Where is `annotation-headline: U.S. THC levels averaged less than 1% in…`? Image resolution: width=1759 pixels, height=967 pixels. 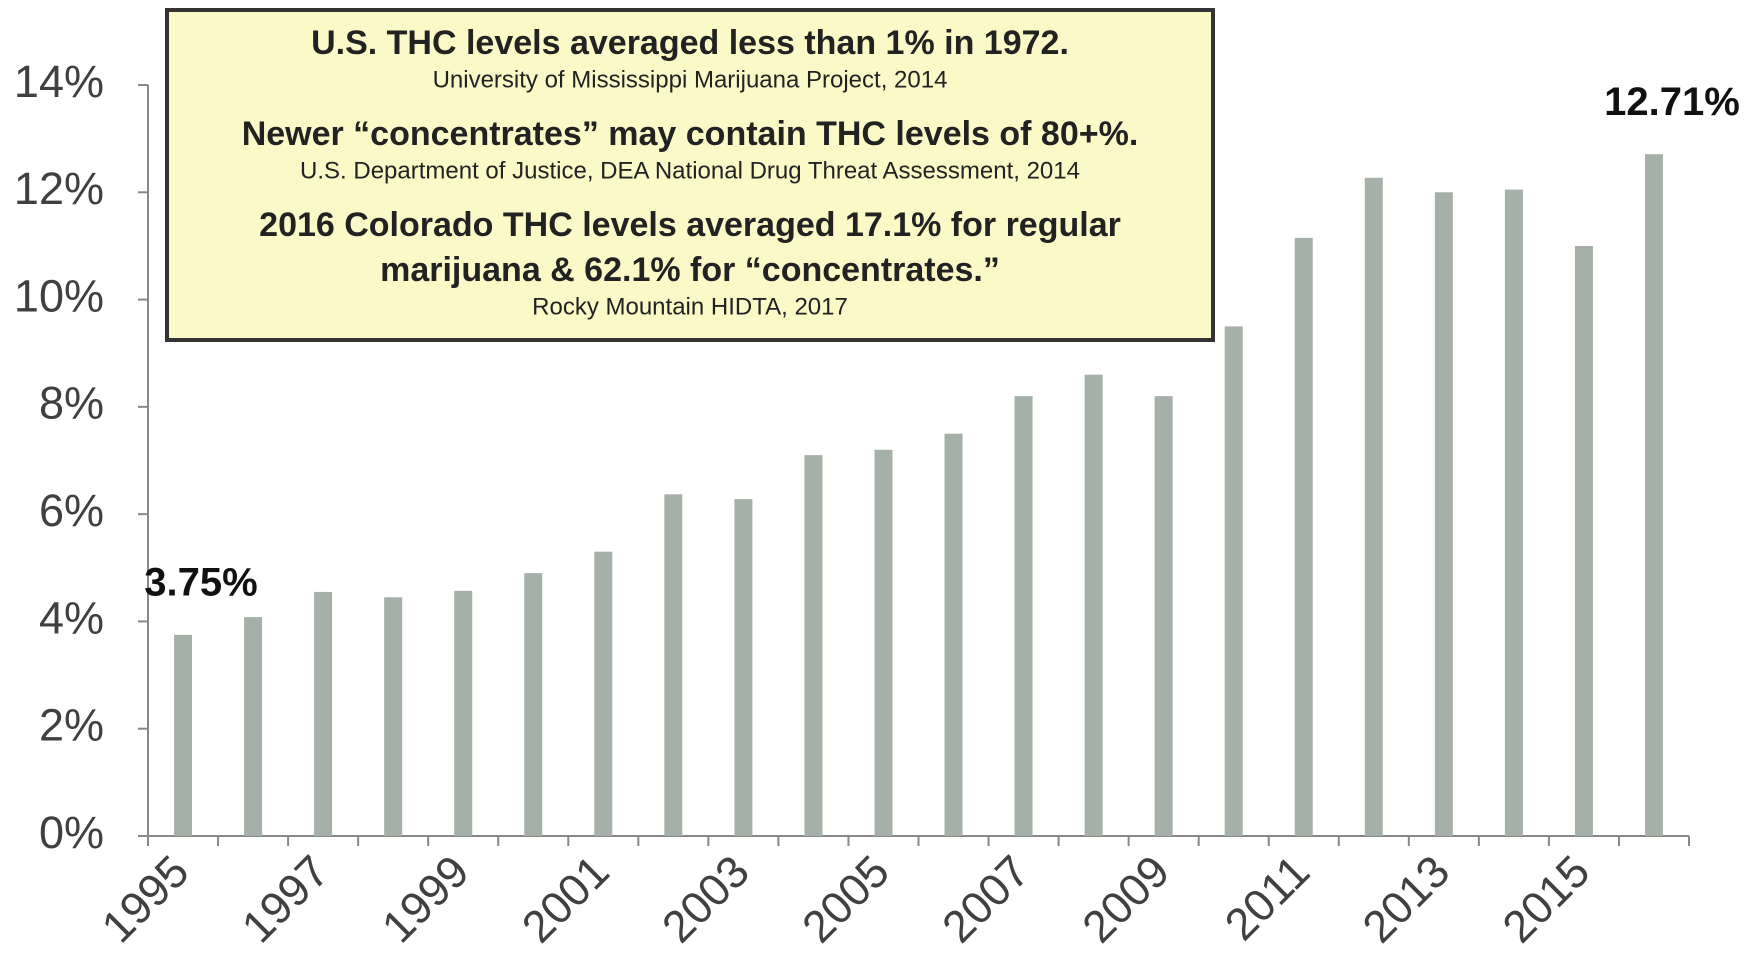
annotation-headline: U.S. THC levels averaged less than 1% in… is located at coordinates (690, 43).